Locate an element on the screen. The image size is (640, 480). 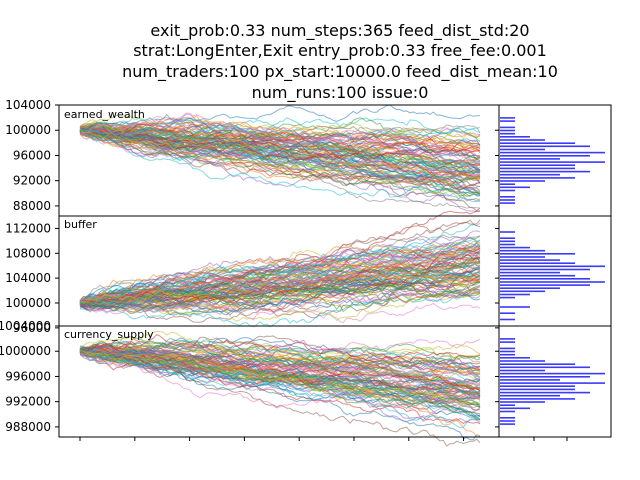
y-tick-label: 112000 is located at coordinates (28, 228).